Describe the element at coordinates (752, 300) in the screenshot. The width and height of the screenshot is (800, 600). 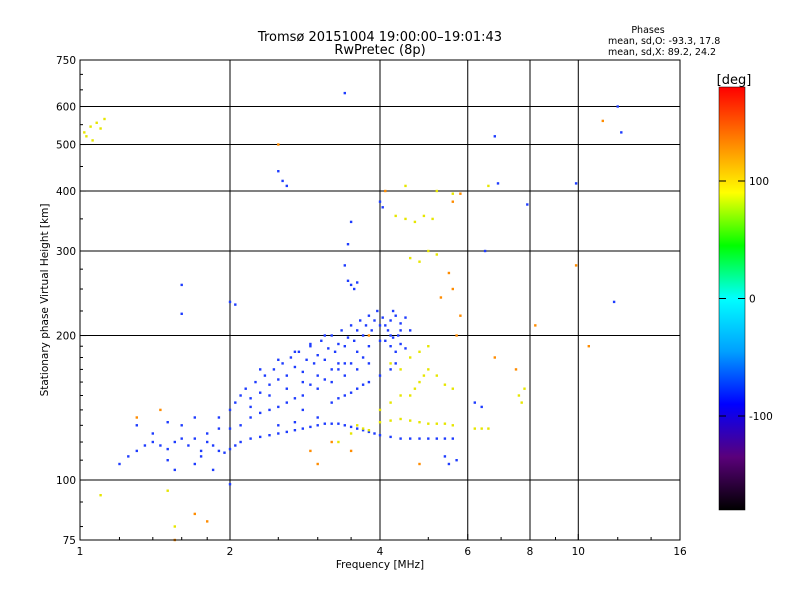
I see `colorbar-tick-label: 0` at that location.